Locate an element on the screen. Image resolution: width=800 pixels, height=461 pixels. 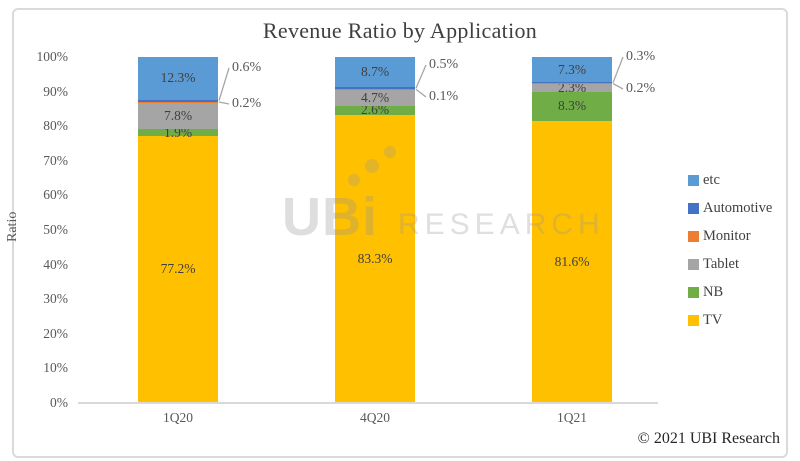
bar-segment-tv-4q20 is located at coordinates (375, 258).